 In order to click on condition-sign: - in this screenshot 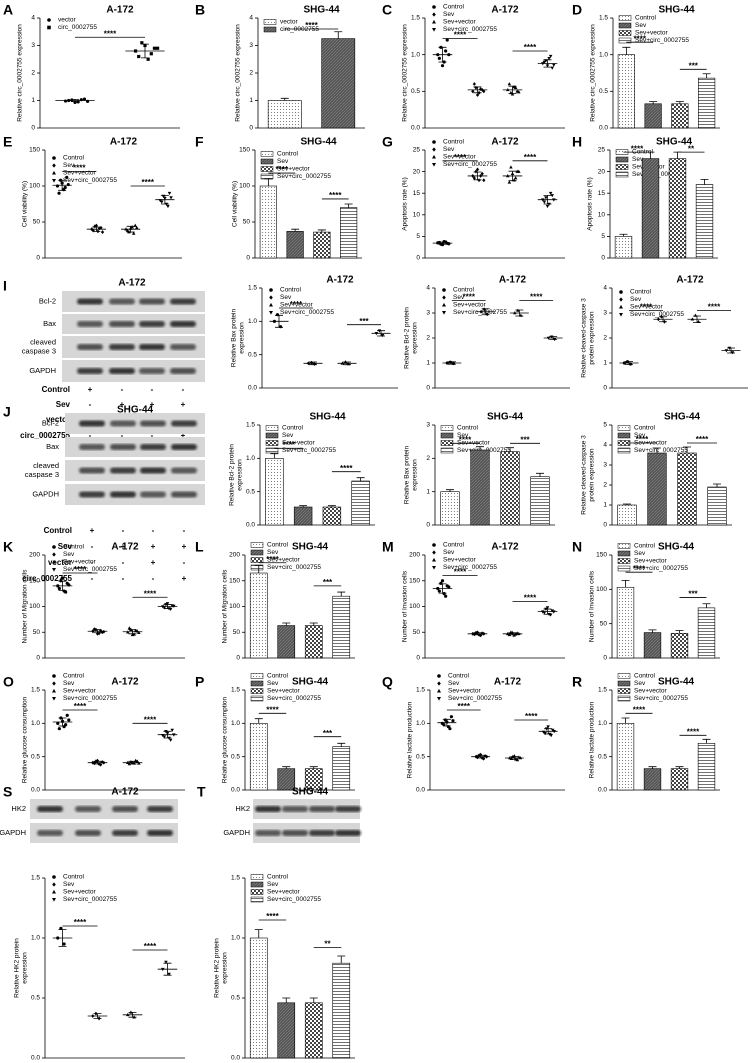, I will do `click(183, 389)`.